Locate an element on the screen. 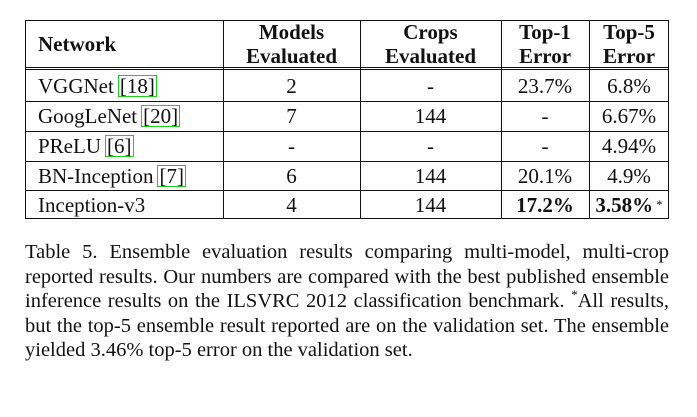 The image size is (697, 417). header-rule is located at coordinates (347, 68).